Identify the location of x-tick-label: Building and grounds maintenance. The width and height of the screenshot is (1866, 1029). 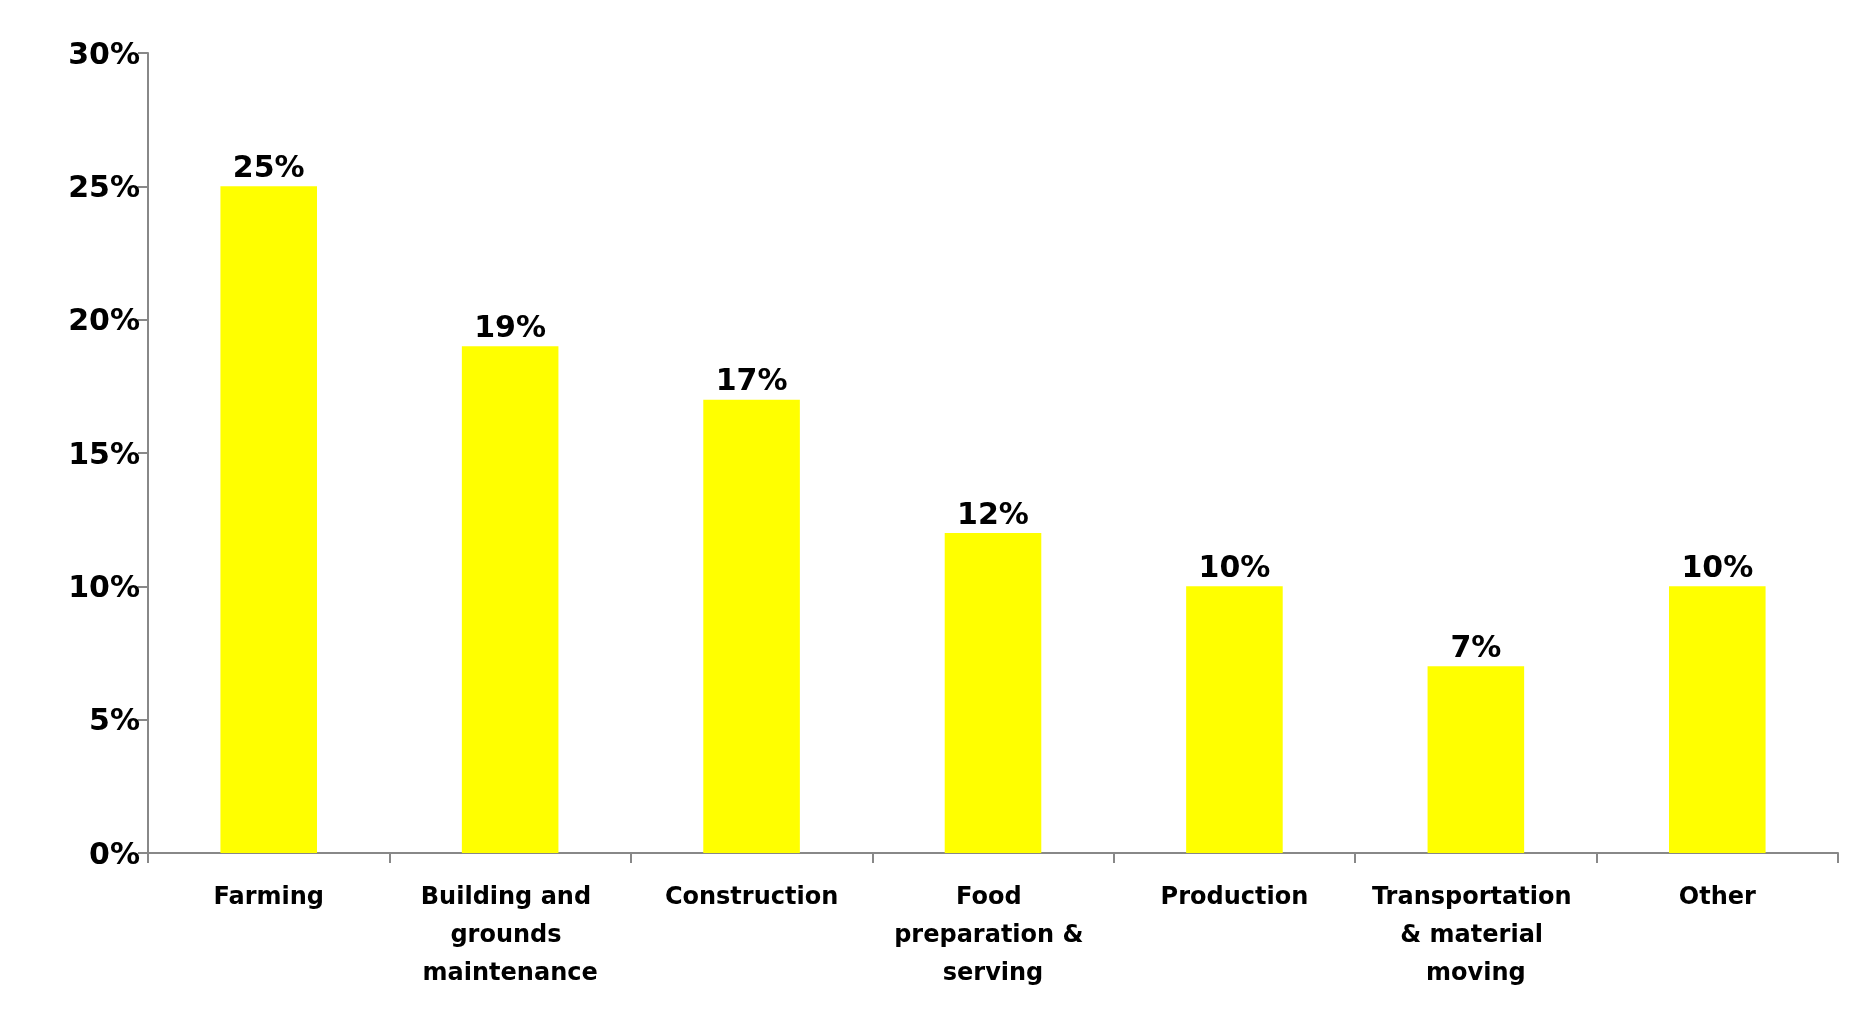
(510, 934).